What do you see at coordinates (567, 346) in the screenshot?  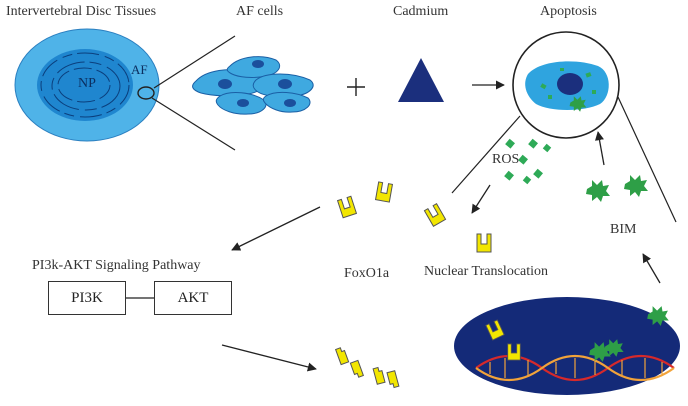 I see `cell-nucleus` at bounding box center [567, 346].